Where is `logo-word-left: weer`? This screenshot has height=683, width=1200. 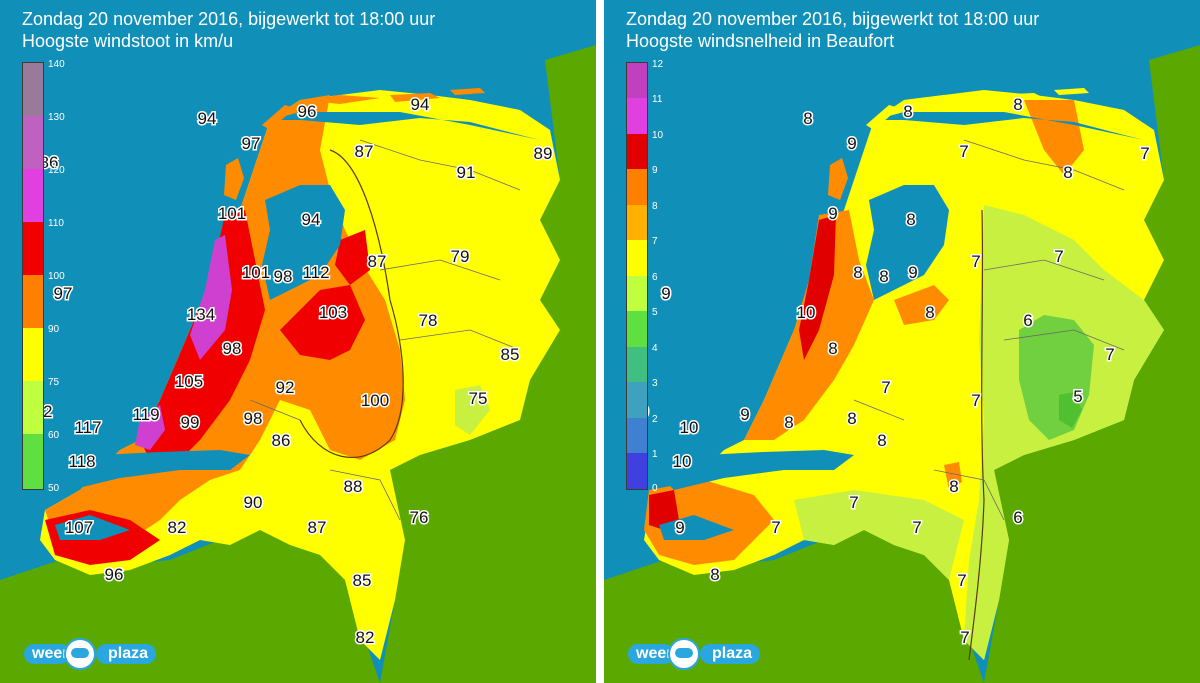 logo-word-left: weer is located at coordinates (651, 654).